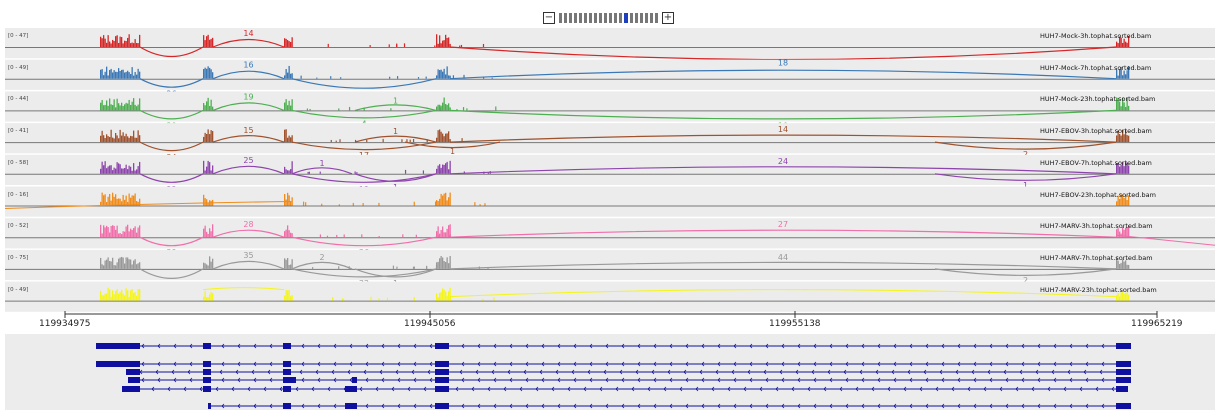  What do you see at coordinates (1096, 162) in the screenshot?
I see `track-name: HUH7-EBOV-7h.tophat.sorted.bam` at bounding box center [1096, 162].